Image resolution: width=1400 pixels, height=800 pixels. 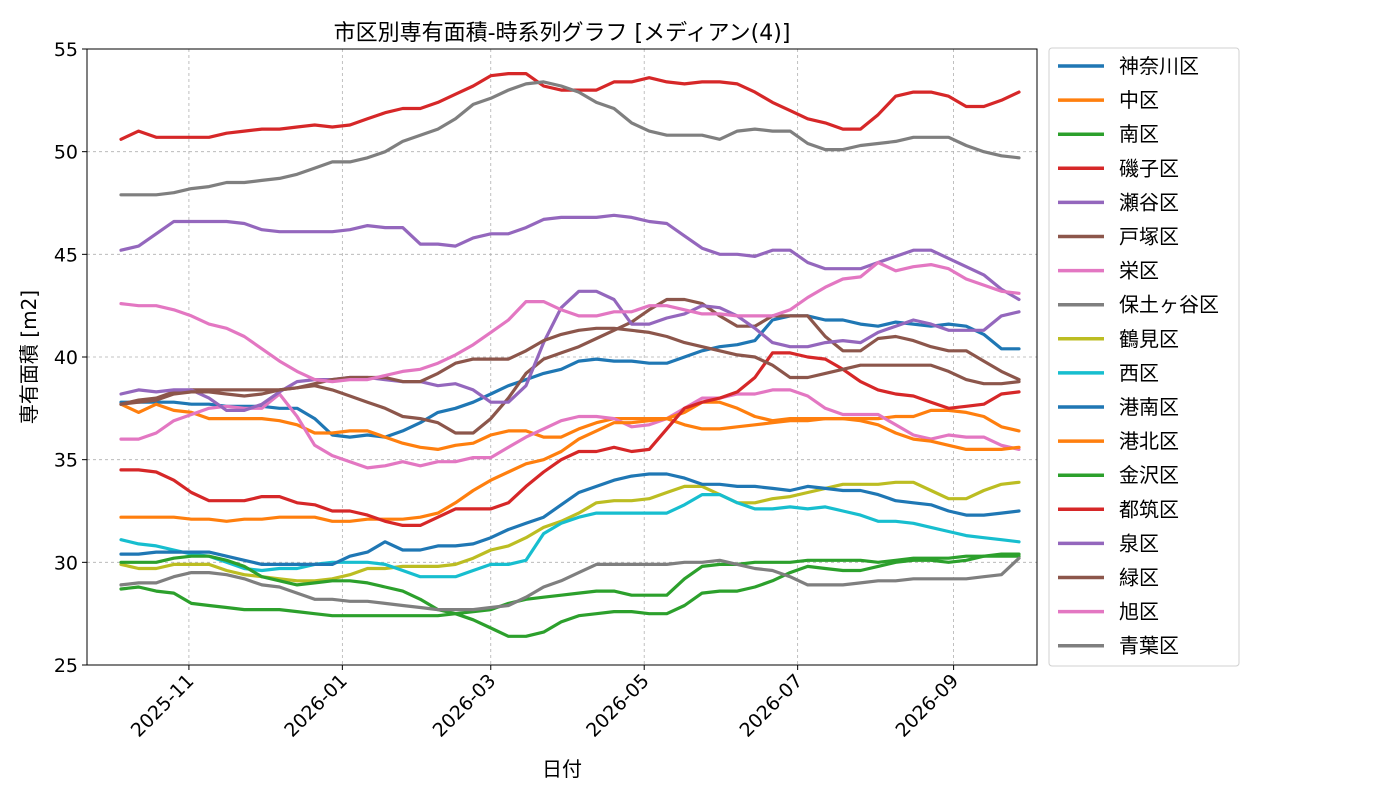 What do you see at coordinates (66, 358) in the screenshot?
I see `y-tick-label: 40` at bounding box center [66, 358].